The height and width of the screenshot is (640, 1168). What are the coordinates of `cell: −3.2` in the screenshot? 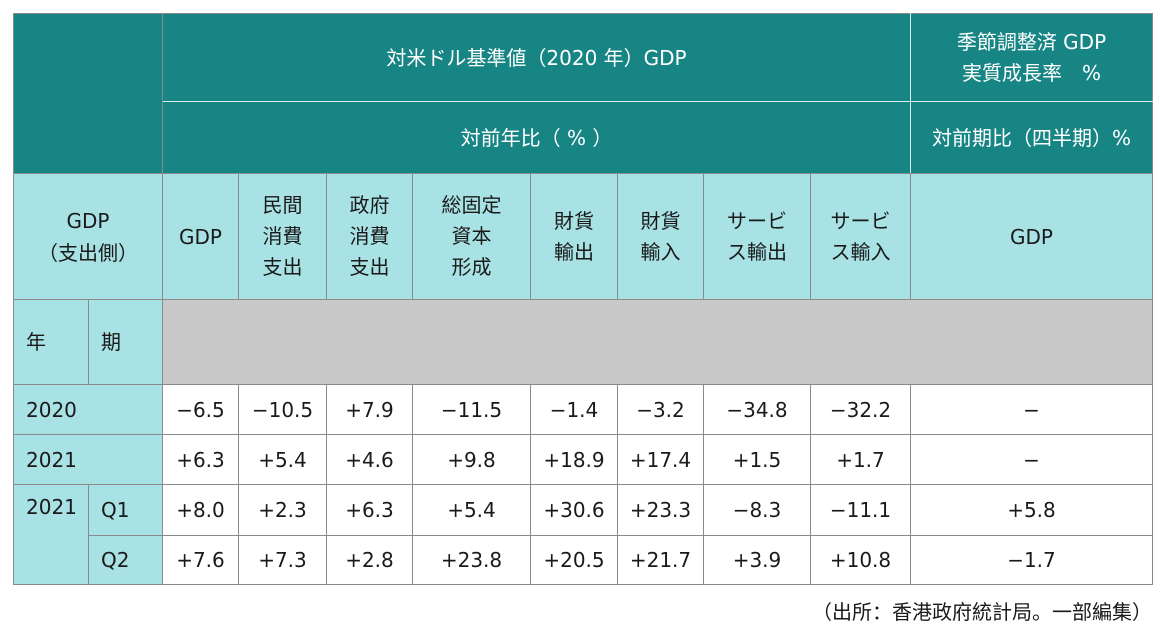 It's located at (660, 409).